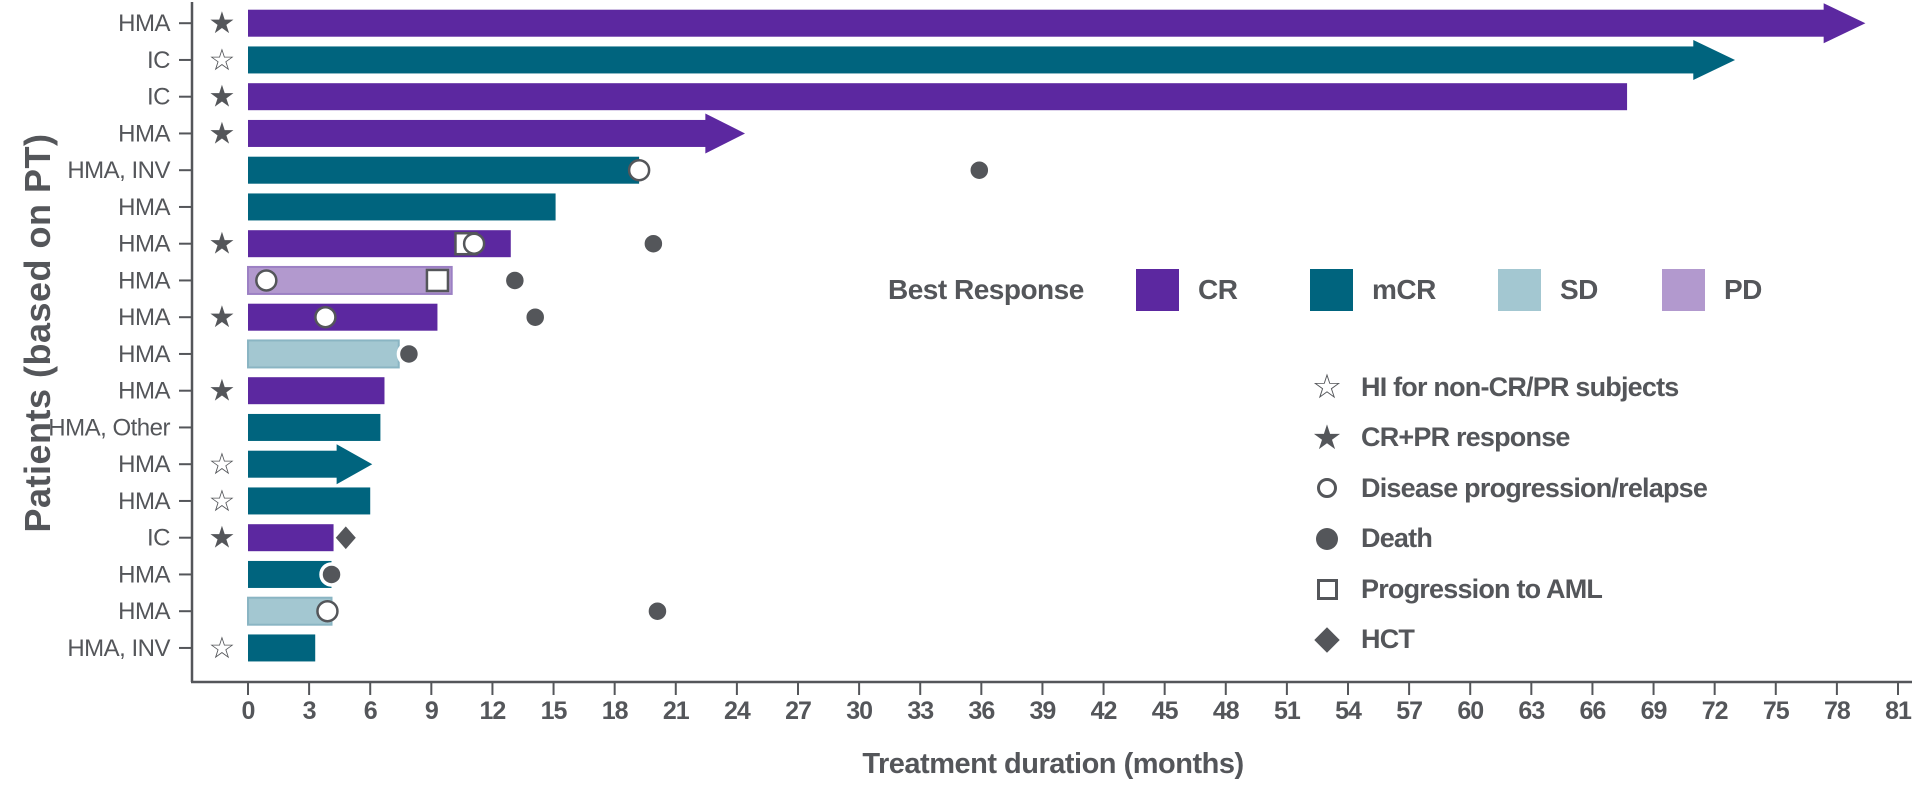 This screenshot has height=790, width=1925. What do you see at coordinates (554, 711) in the screenshot?
I see `x-tick-label: 15` at bounding box center [554, 711].